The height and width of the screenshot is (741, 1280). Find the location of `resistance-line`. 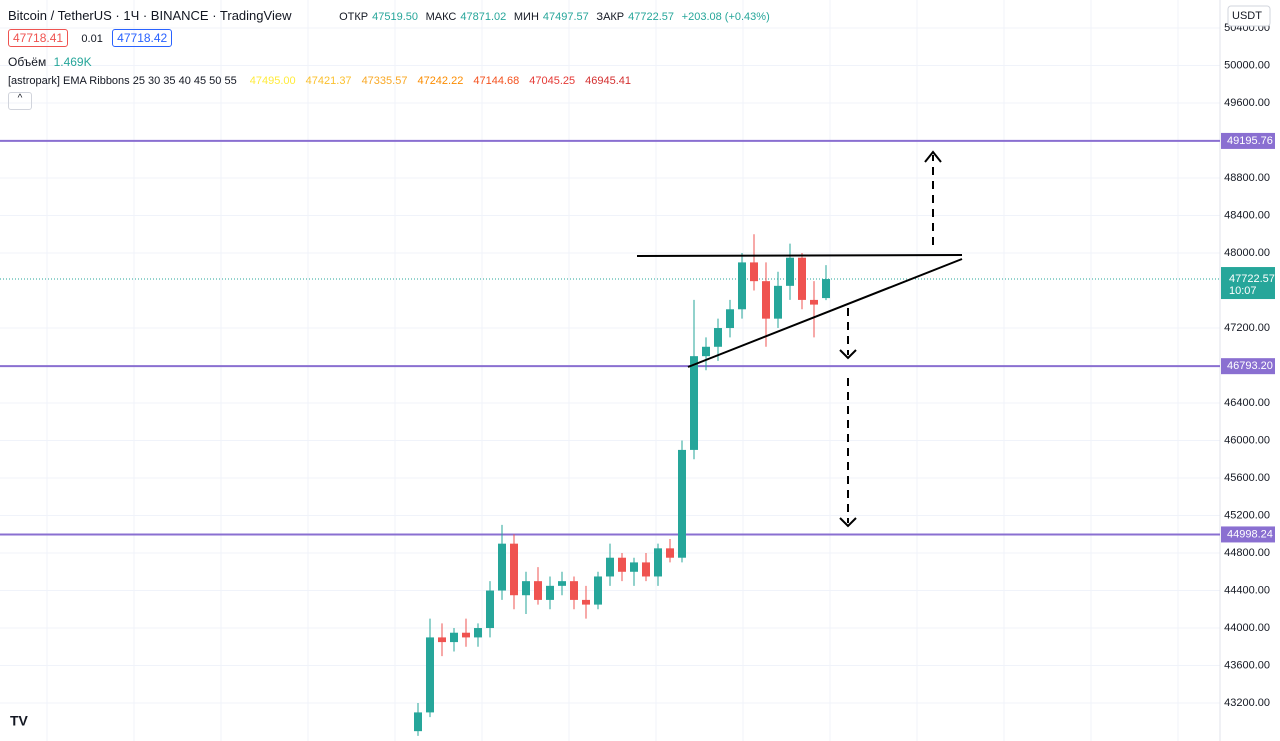

resistance-line is located at coordinates (799, 255).